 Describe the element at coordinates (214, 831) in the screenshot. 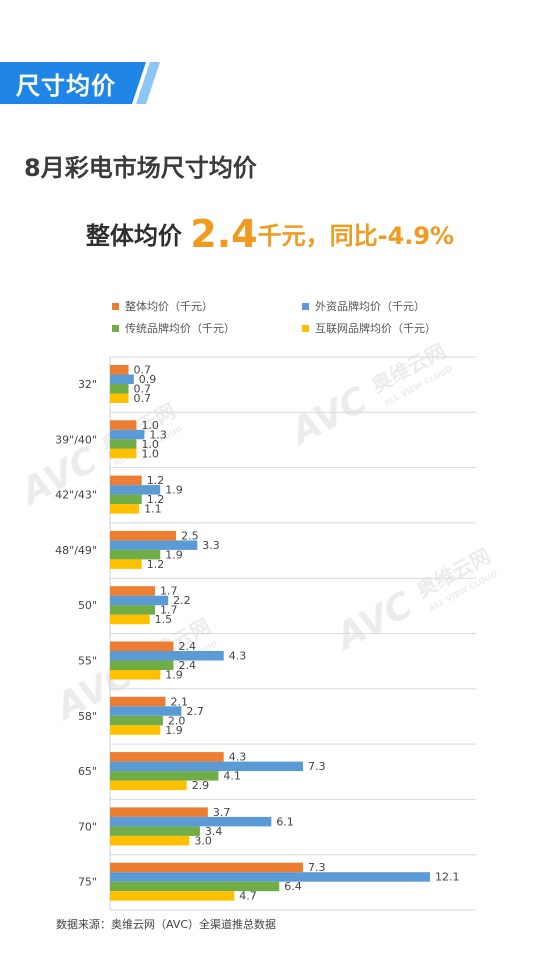

I see `data-label: 3.4` at that location.